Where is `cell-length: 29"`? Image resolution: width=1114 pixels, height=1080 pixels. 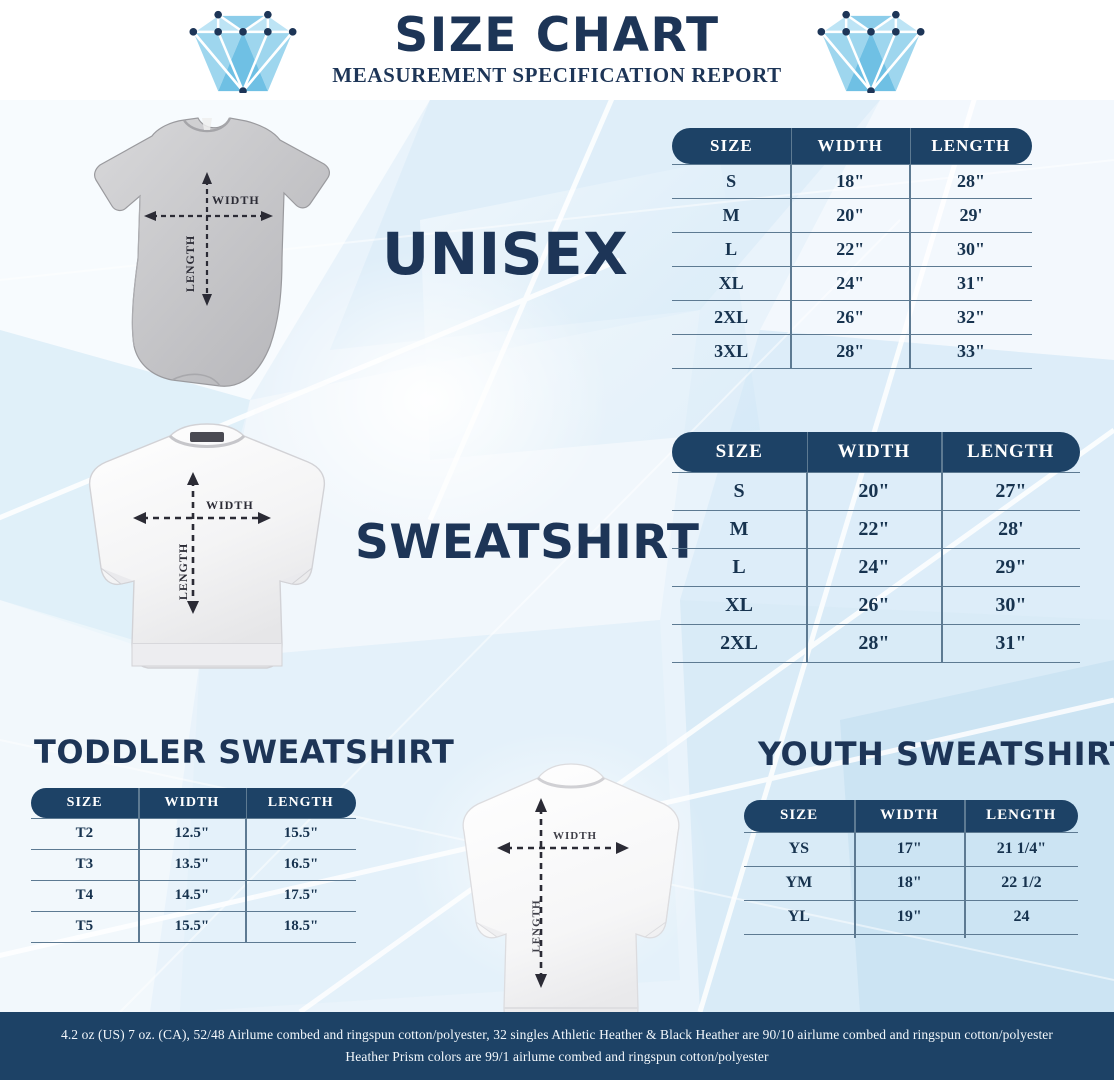 cell-length: 29" is located at coordinates (1010, 567).